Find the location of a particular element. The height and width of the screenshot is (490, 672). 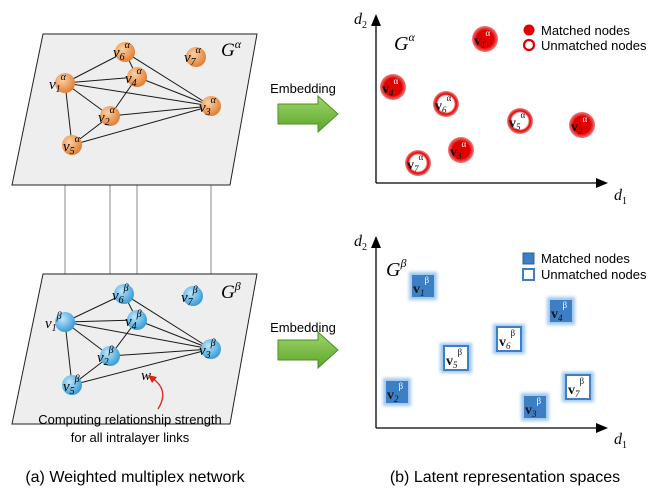

alpha-node-labels: v6α v7α v1α v4α v2α v3α v5α is located at coordinates (133, 98).